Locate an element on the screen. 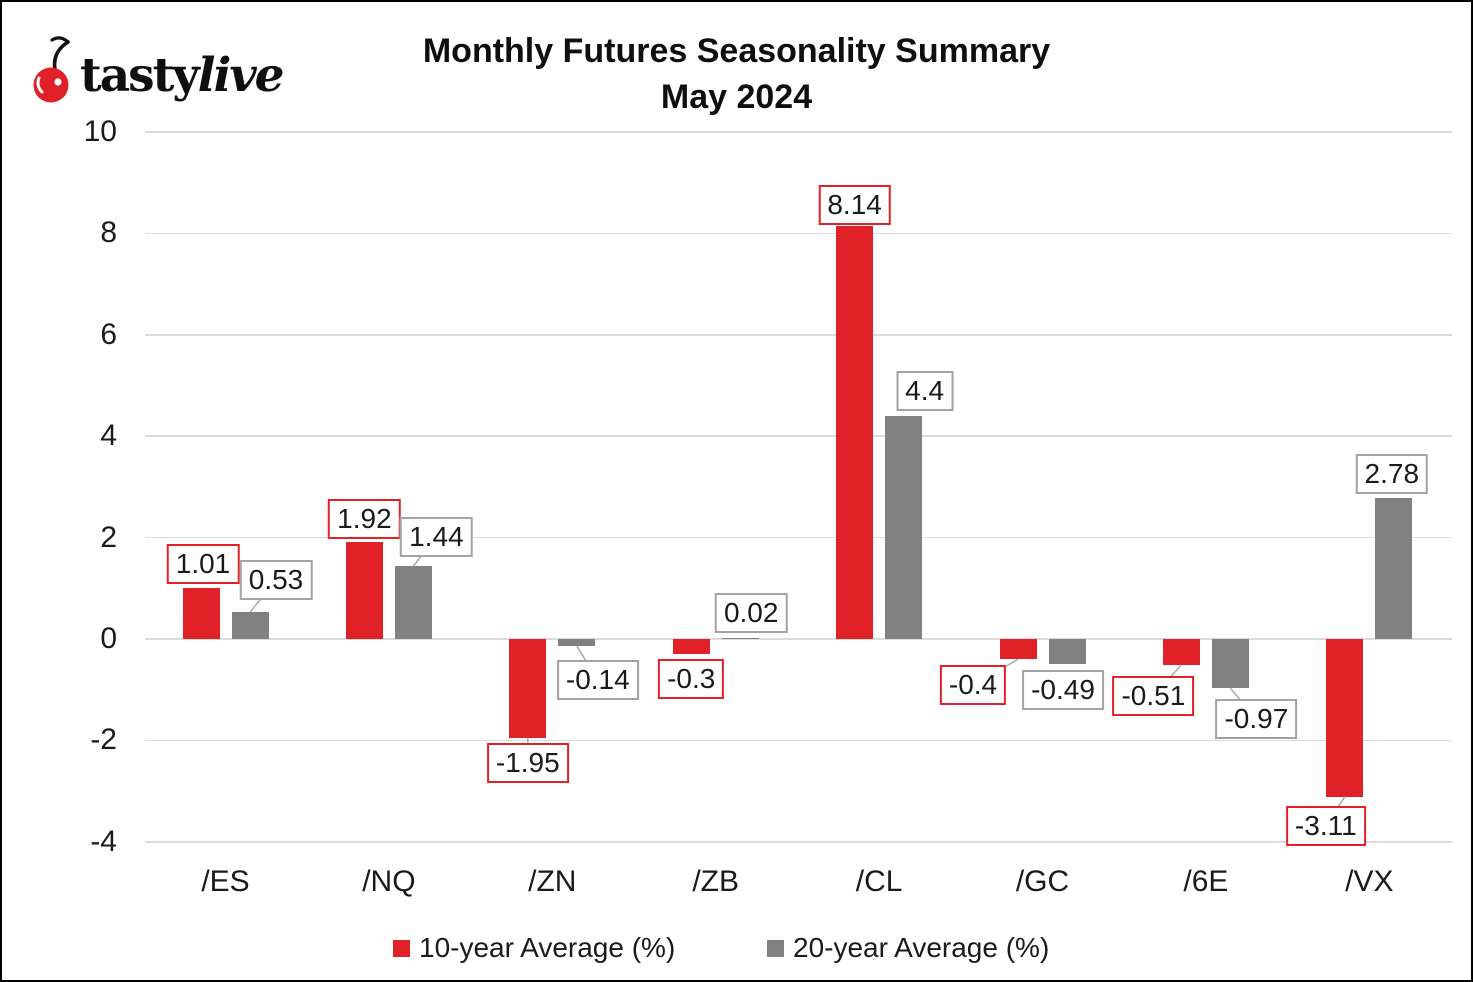  data-label-10yr-ZB: -0.3 is located at coordinates (691, 679).